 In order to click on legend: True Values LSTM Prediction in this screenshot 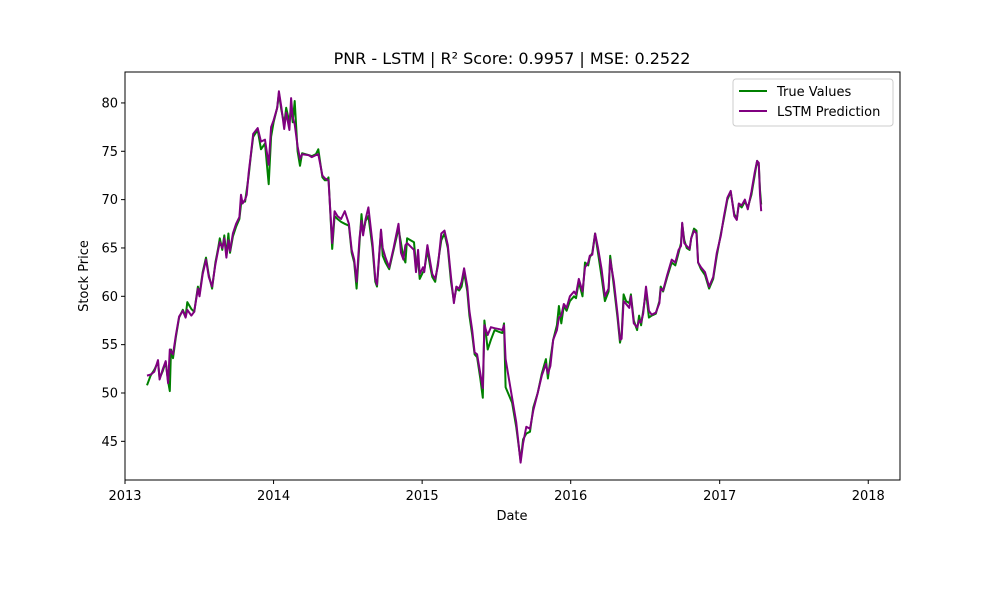, I will do `click(813, 102)`.